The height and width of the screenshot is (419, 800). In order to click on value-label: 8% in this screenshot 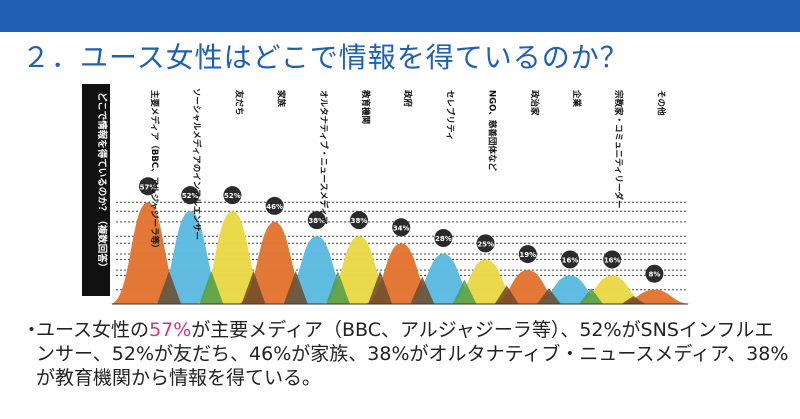, I will do `click(654, 275)`.